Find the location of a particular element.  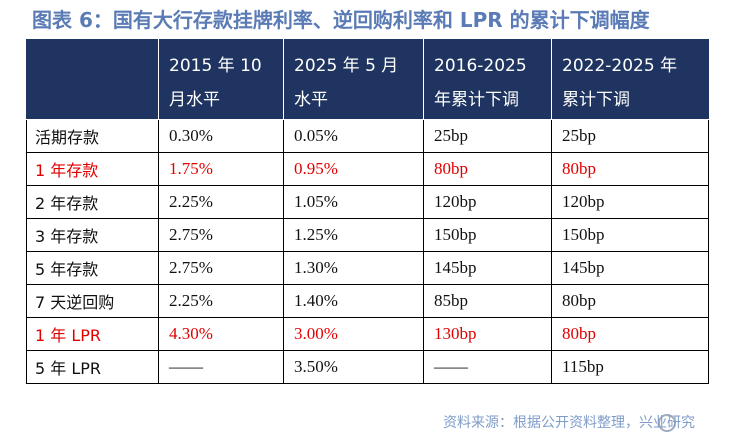

table-row: 1 年存款 1.75% 0.95% 80bp 80bp is located at coordinates (367, 168).